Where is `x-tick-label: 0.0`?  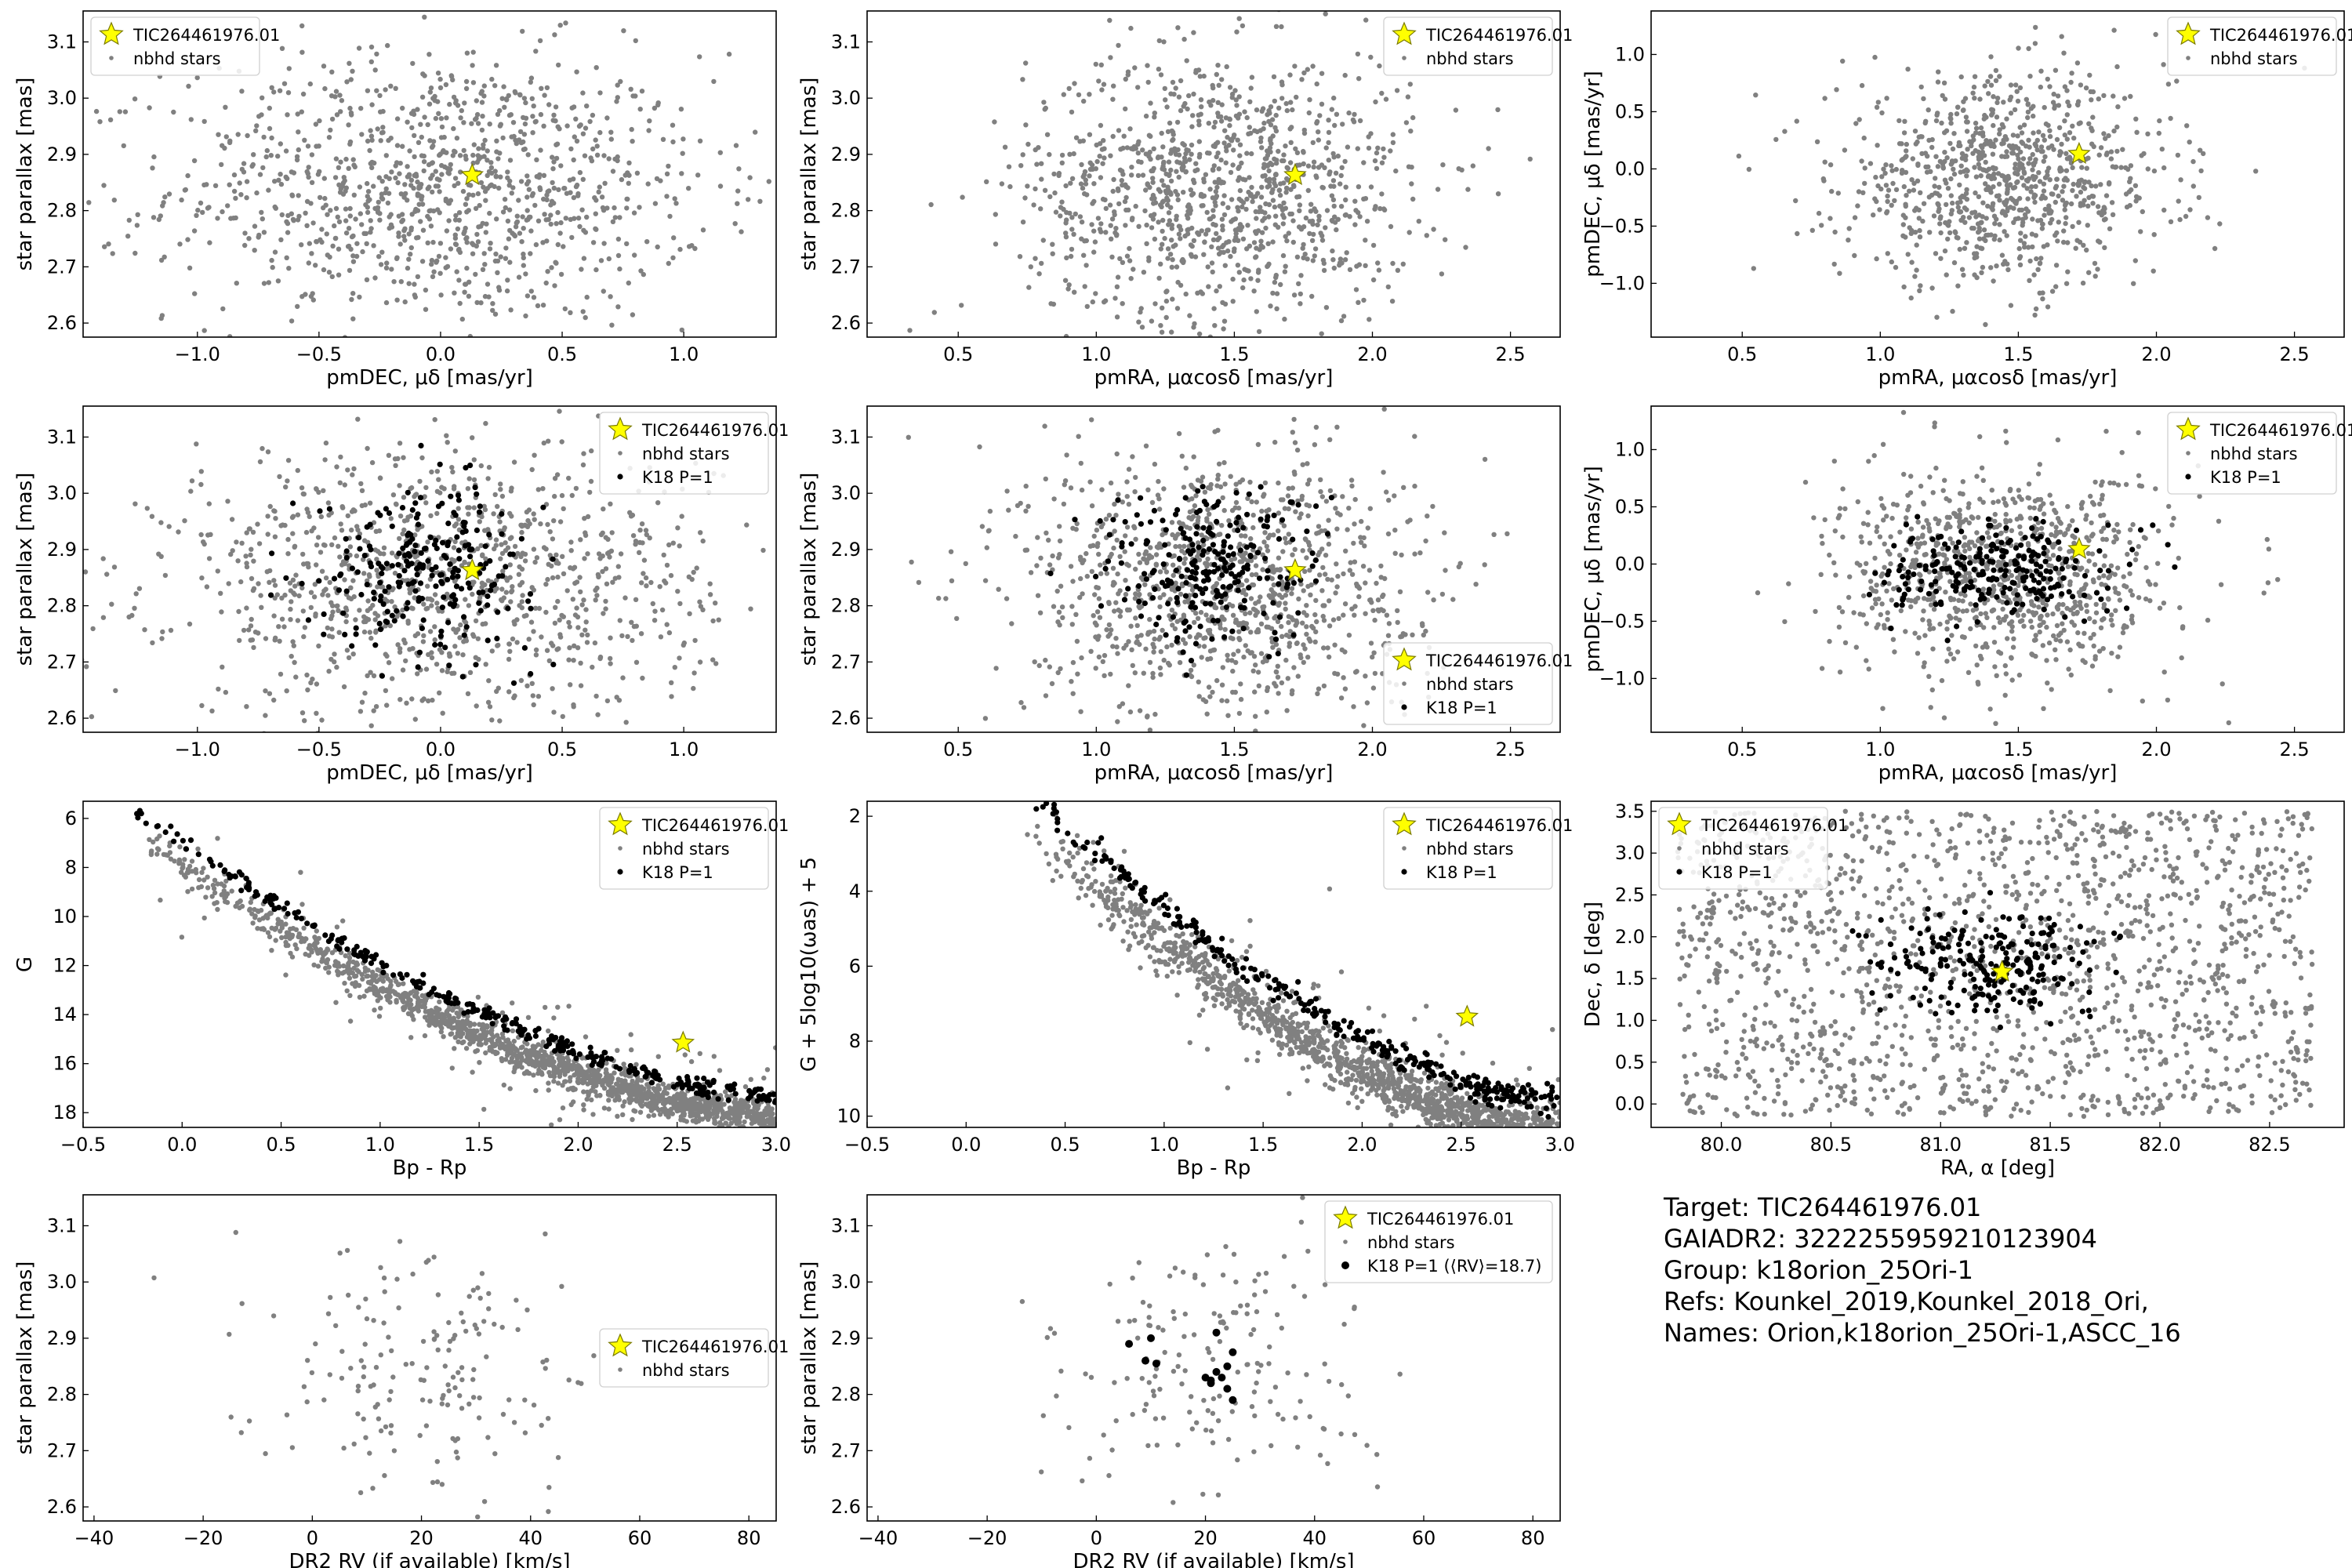 x-tick-label: 0.0 is located at coordinates (441, 749).